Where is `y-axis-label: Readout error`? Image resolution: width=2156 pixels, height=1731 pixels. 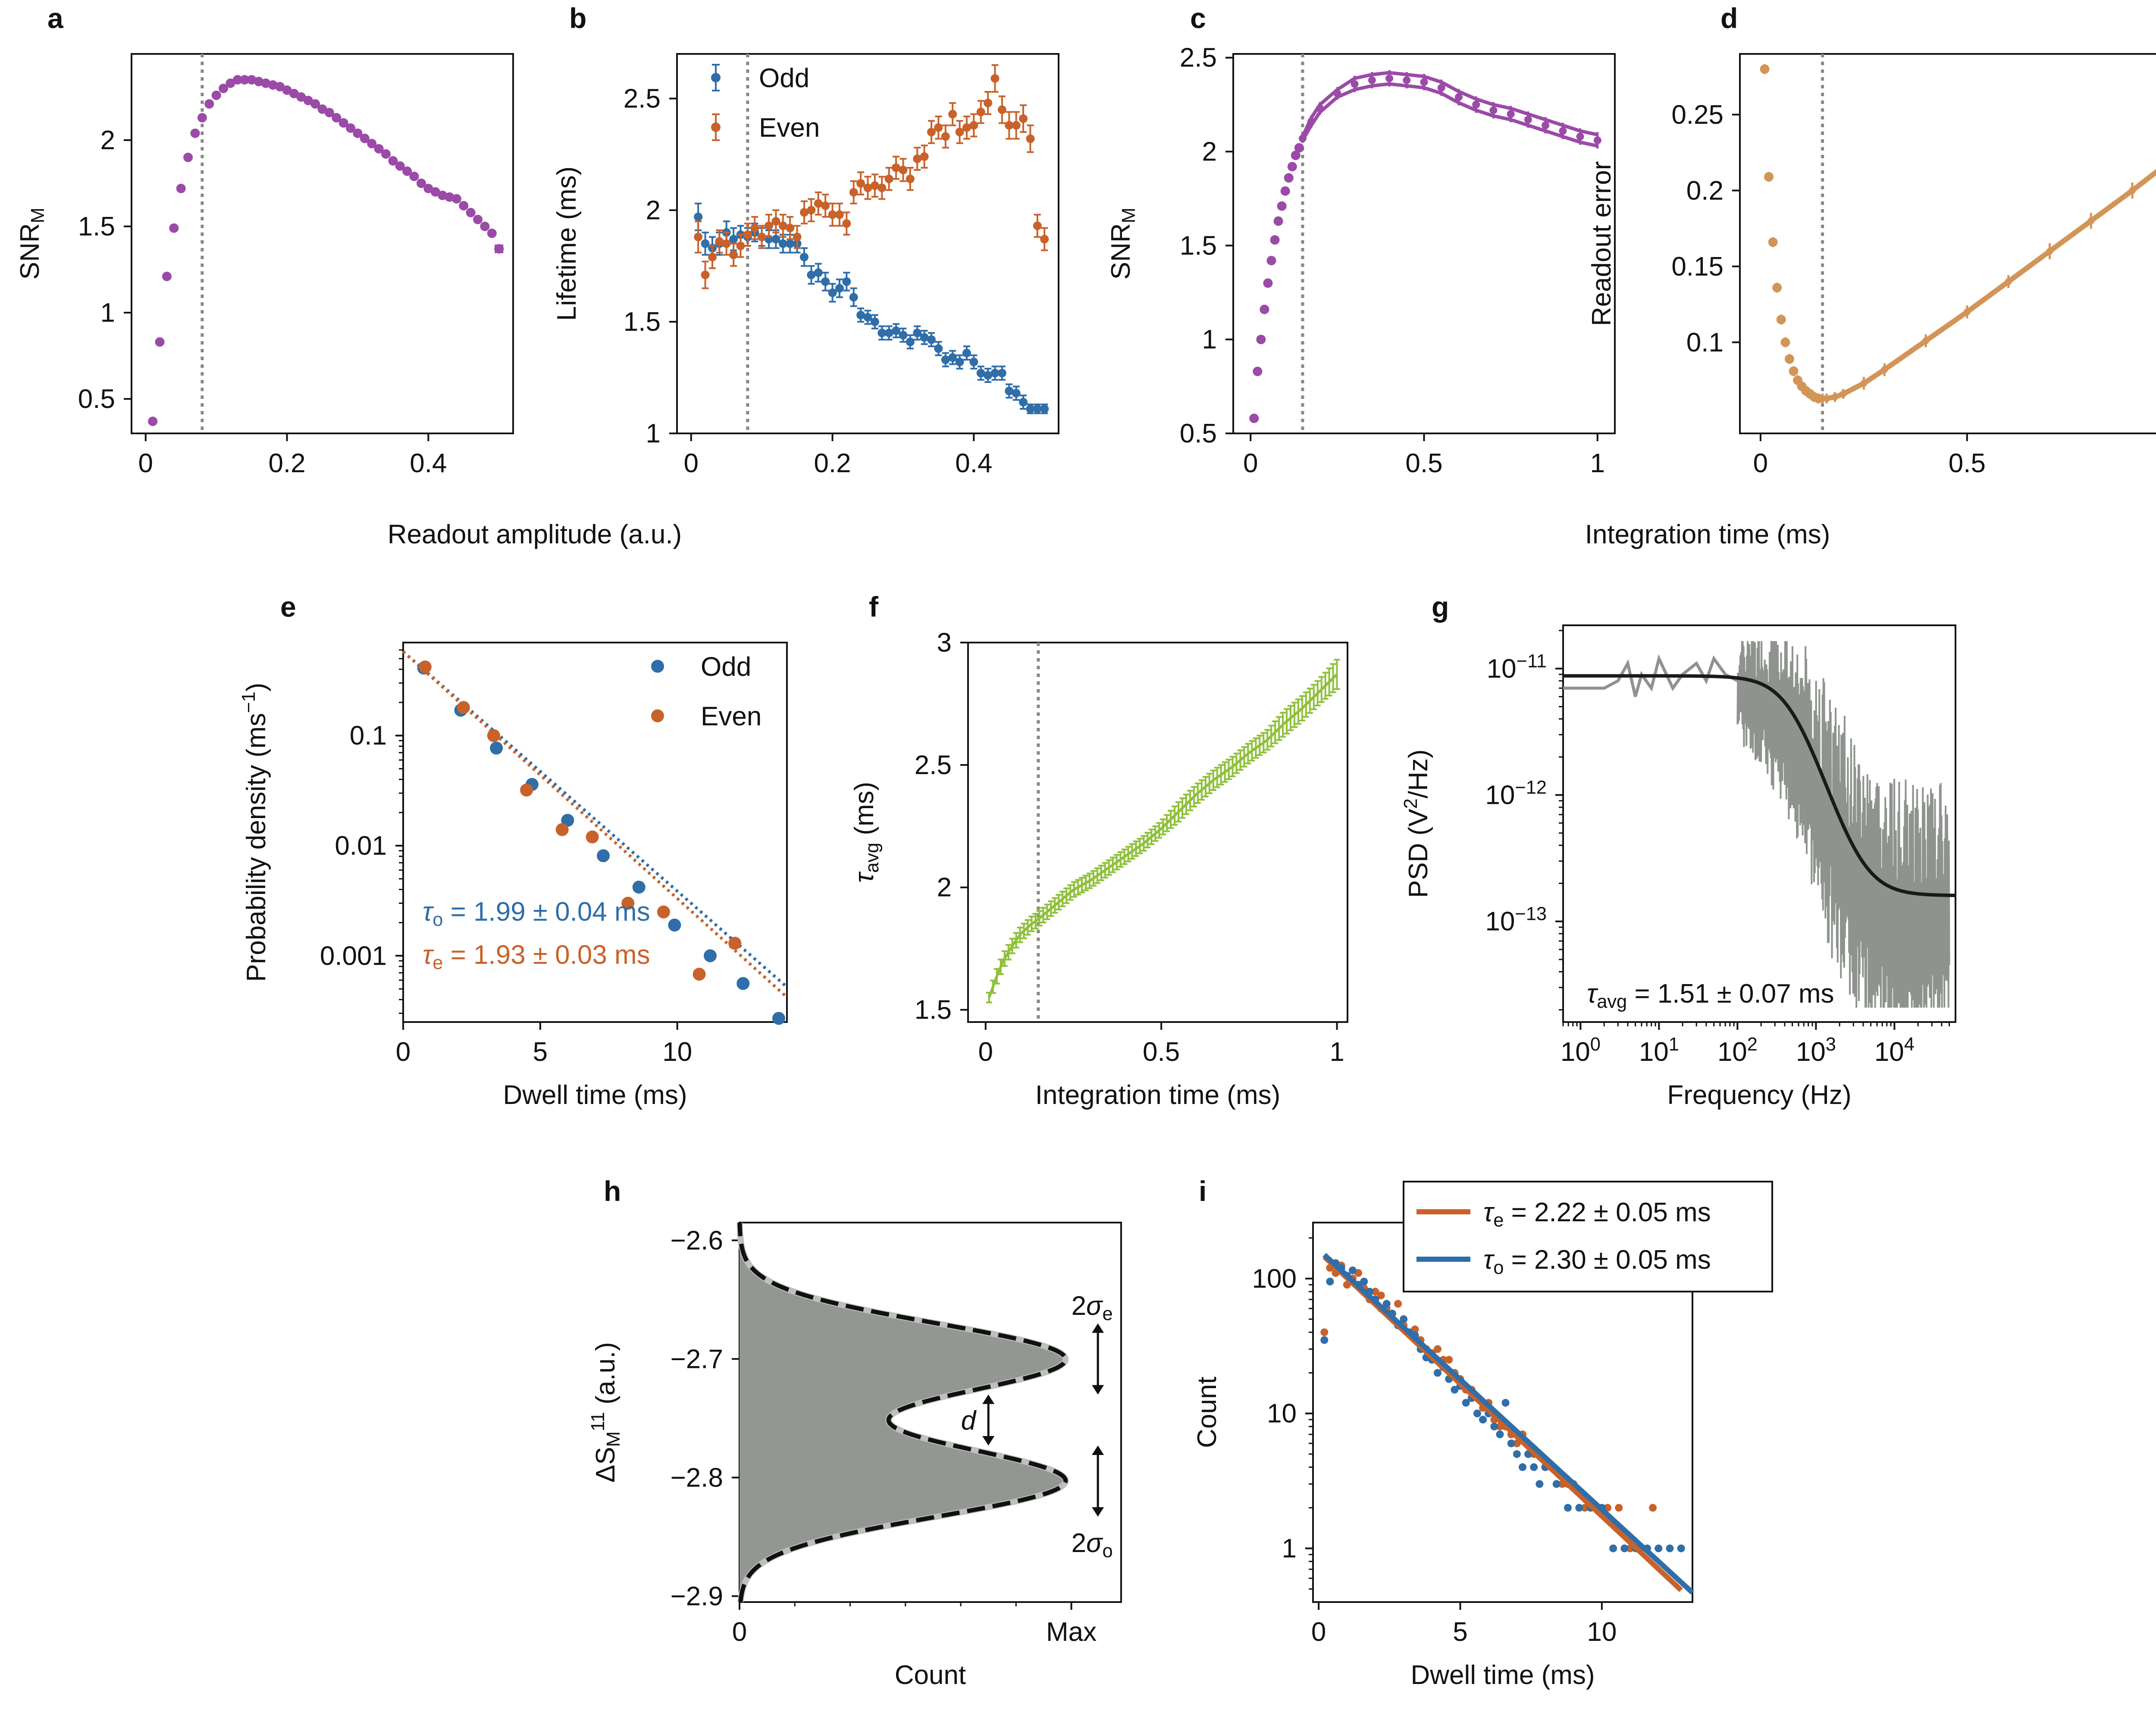 y-axis-label: Readout error is located at coordinates (1602, 243).